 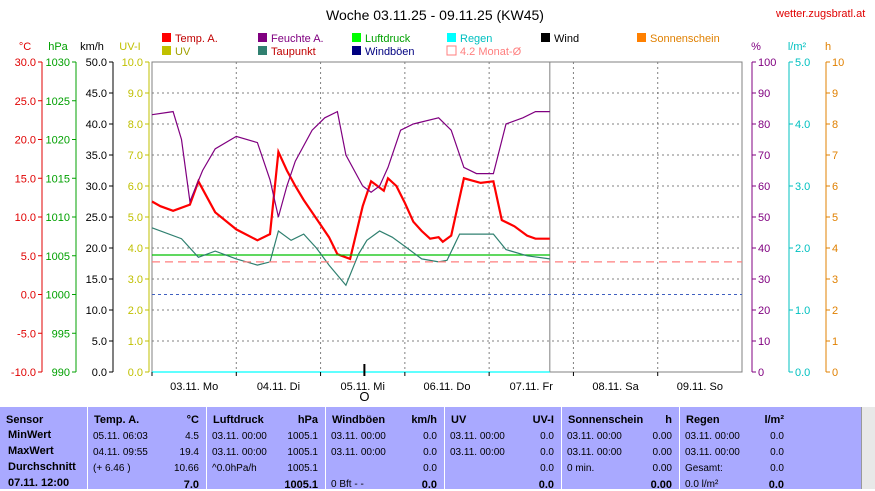 What do you see at coordinates (183, 52) in the screenshot?
I see `legend-label: UV` at bounding box center [183, 52].